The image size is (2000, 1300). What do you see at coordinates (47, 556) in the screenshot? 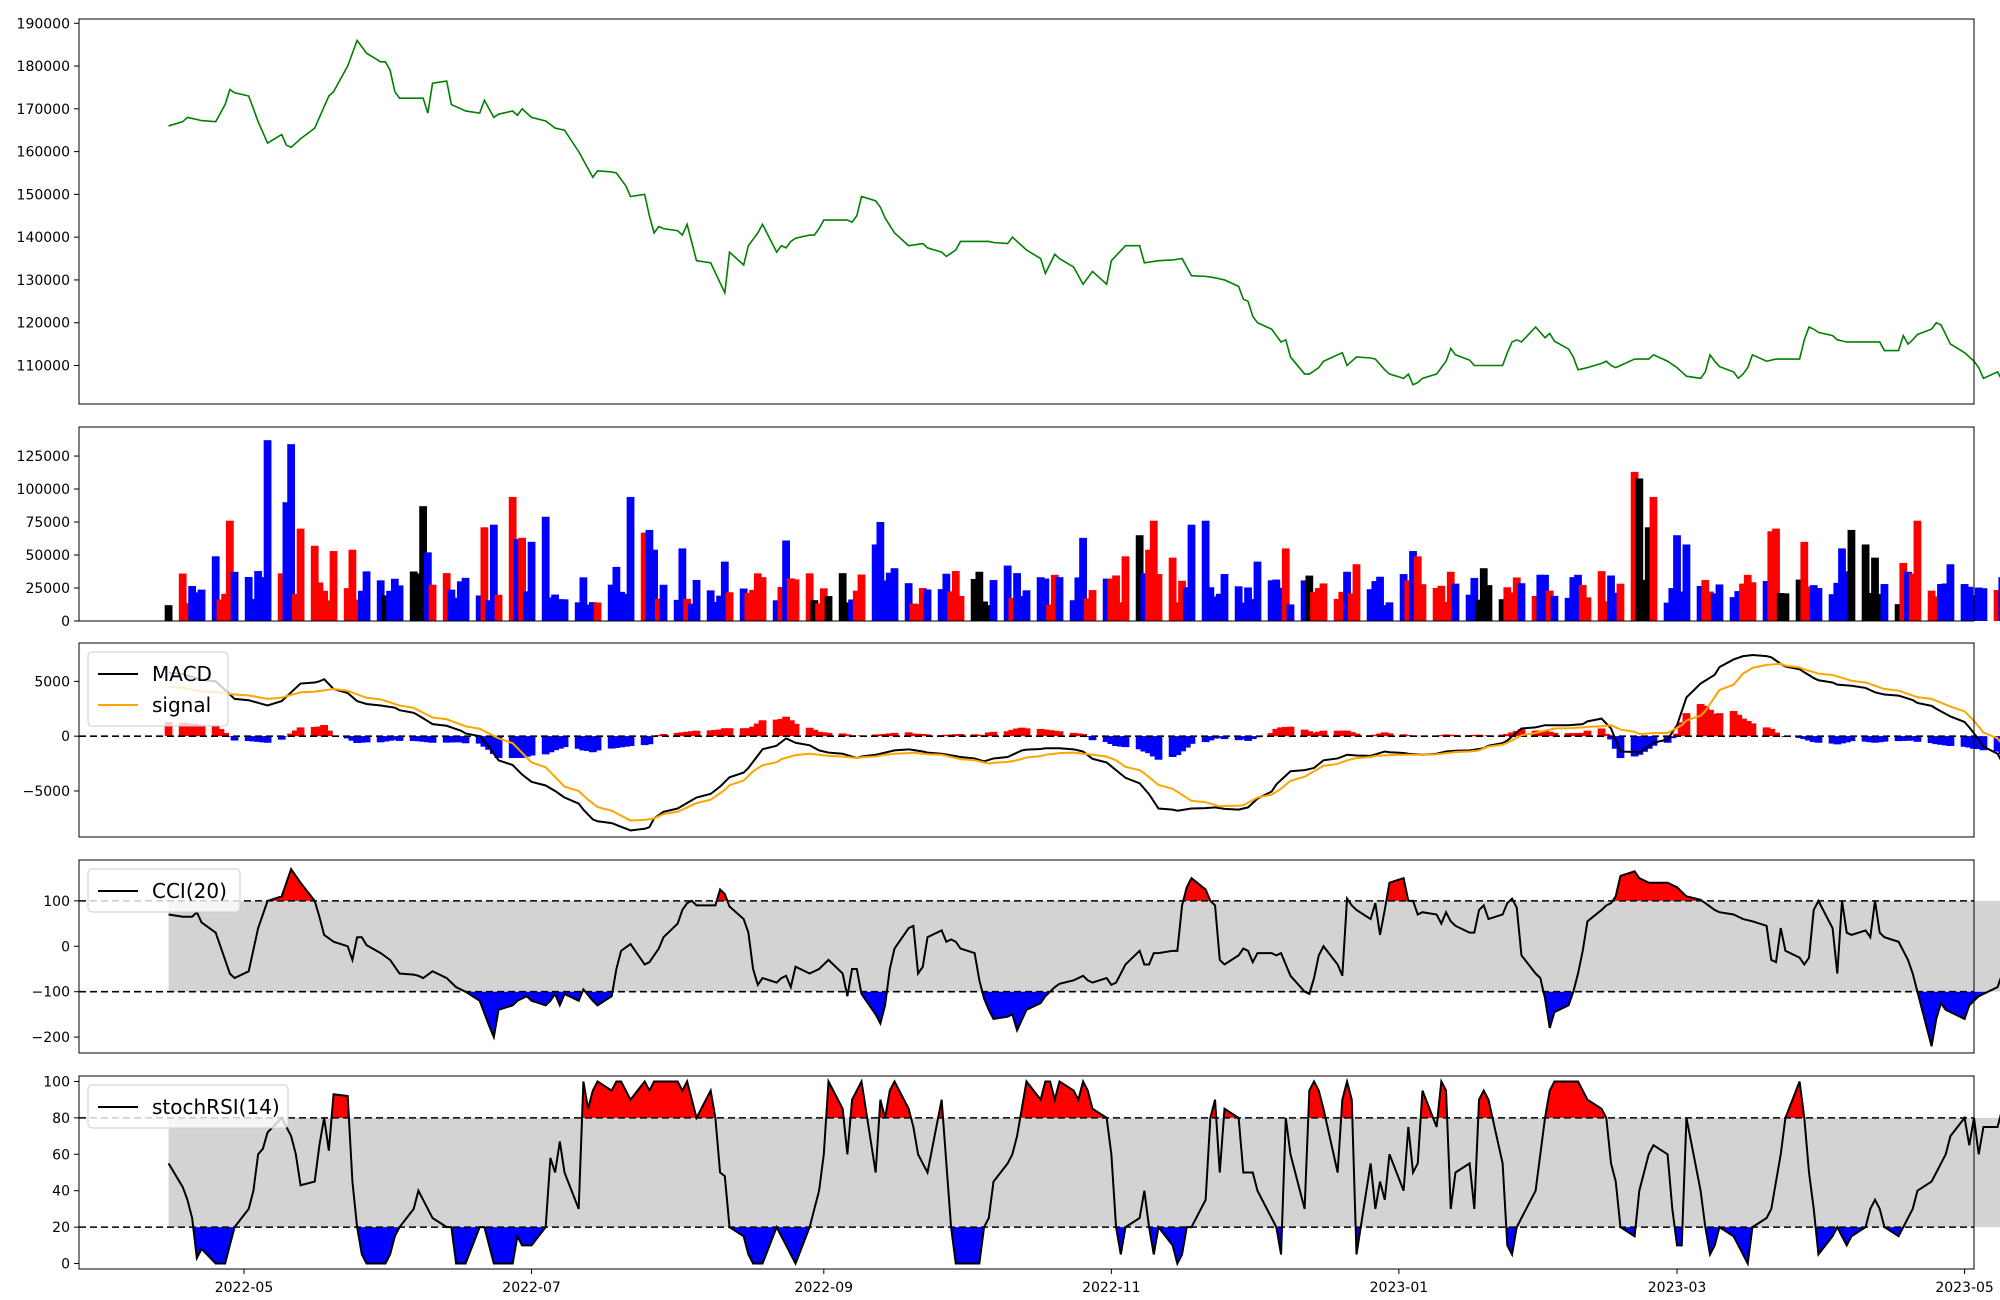
I see `volume-ytick-label: 50000` at bounding box center [47, 556].